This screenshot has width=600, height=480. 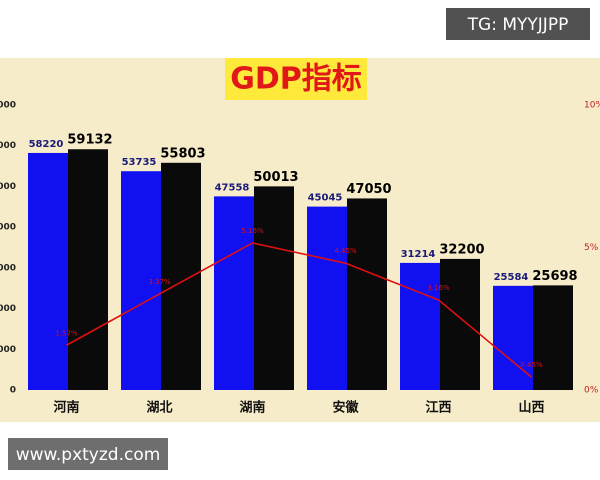 What do you see at coordinates (252, 408) in the screenshot?
I see `x-tick-label: 湖南` at bounding box center [252, 408].